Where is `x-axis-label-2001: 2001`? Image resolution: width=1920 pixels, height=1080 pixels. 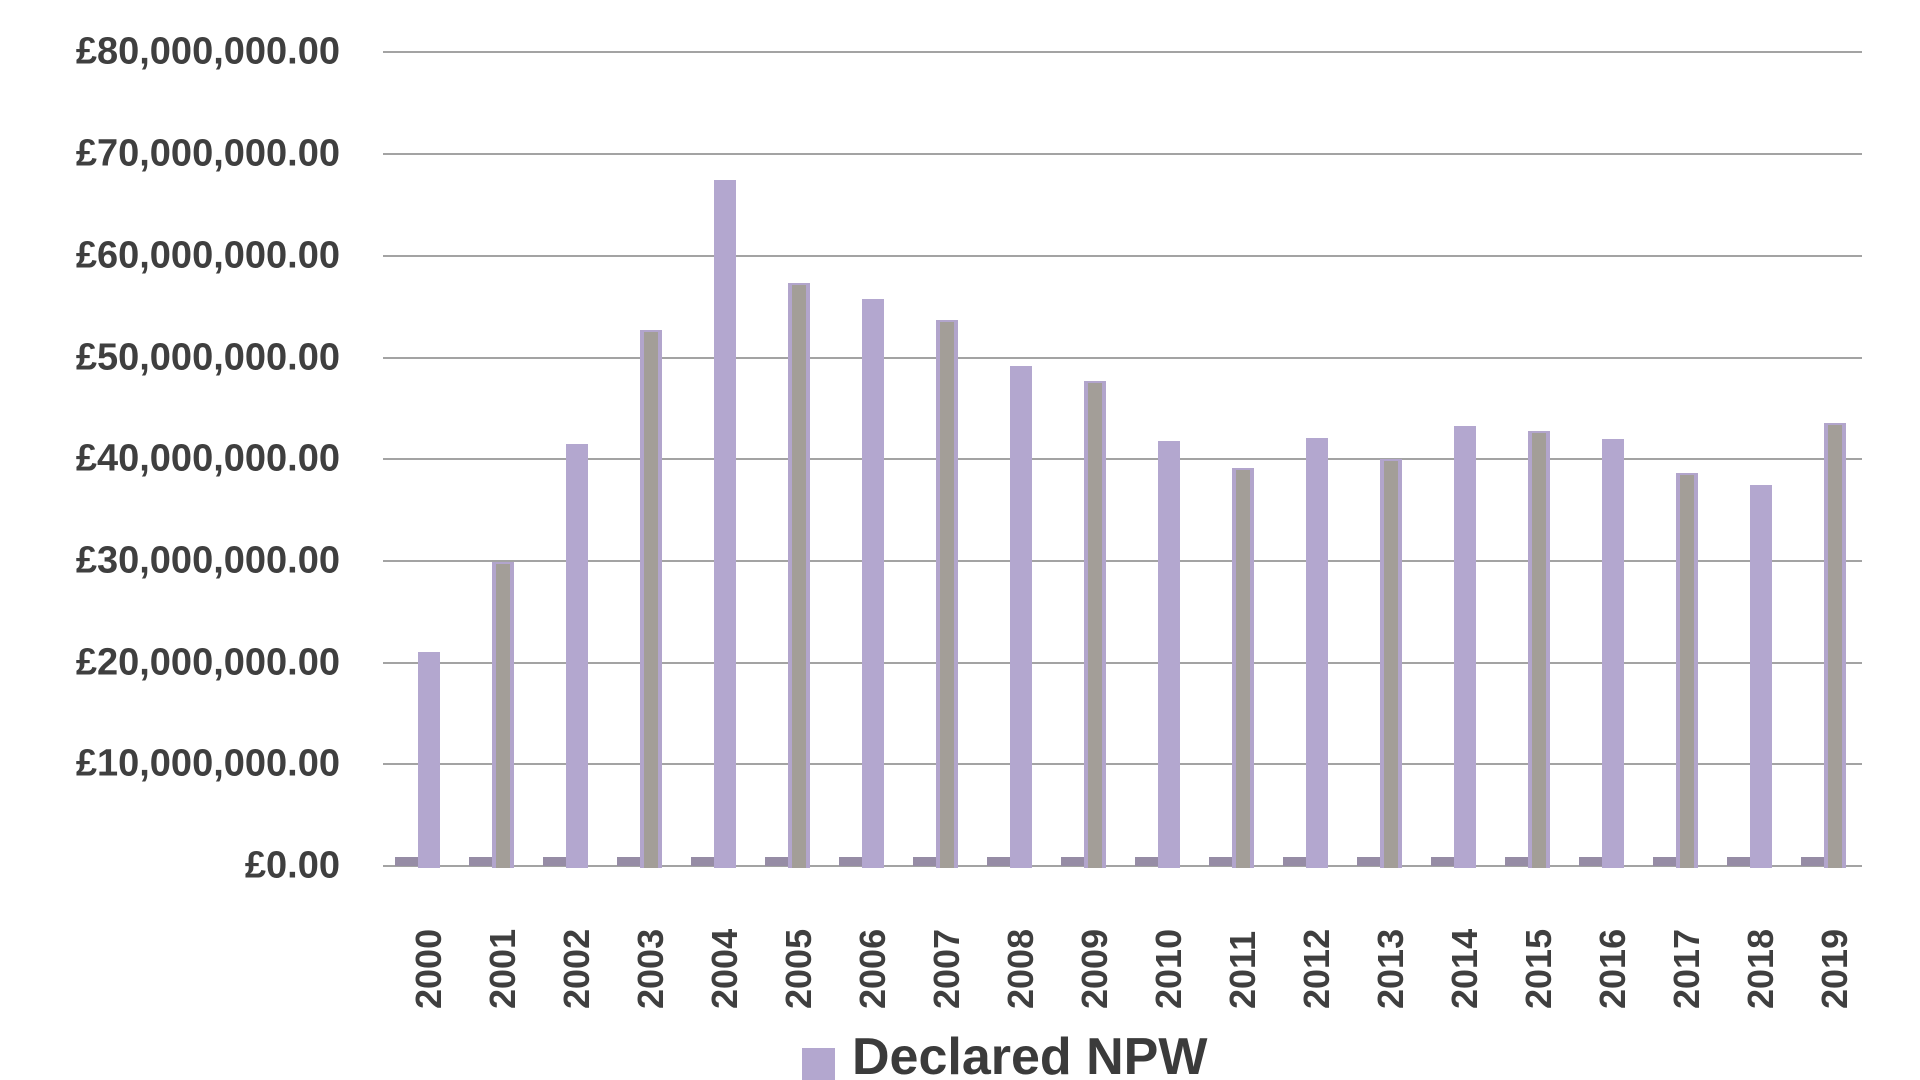 x-axis-label-2001: 2001 is located at coordinates (502, 968).